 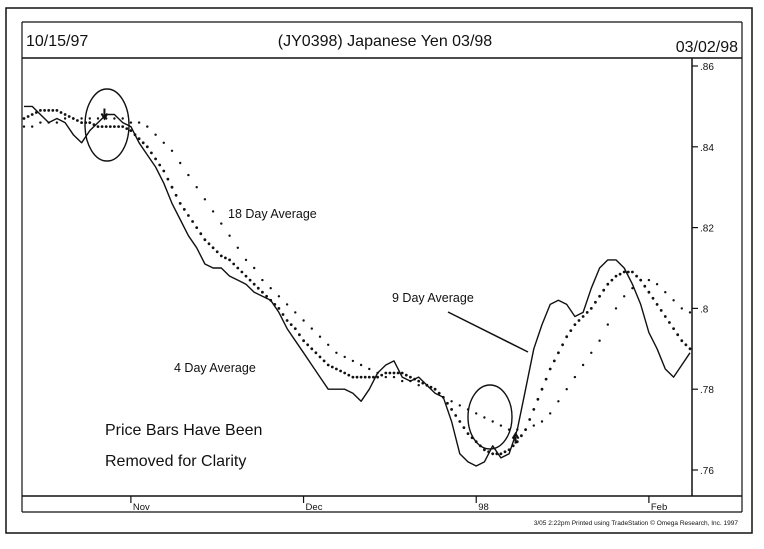 I want to click on label-9-day-average: 9 Day Average, so click(x=433, y=298).